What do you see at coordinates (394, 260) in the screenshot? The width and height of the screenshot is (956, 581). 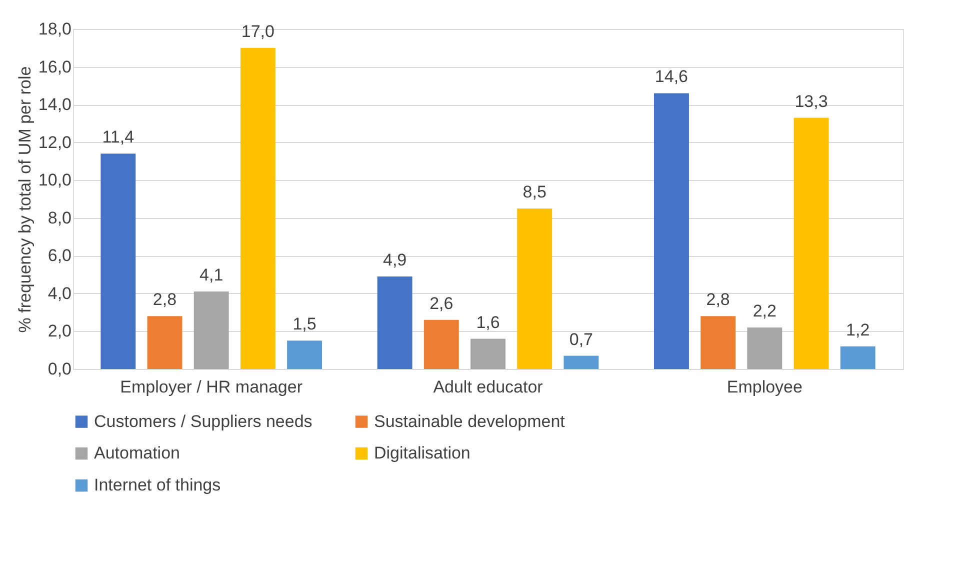 I see `data-label: 4,9` at bounding box center [394, 260].